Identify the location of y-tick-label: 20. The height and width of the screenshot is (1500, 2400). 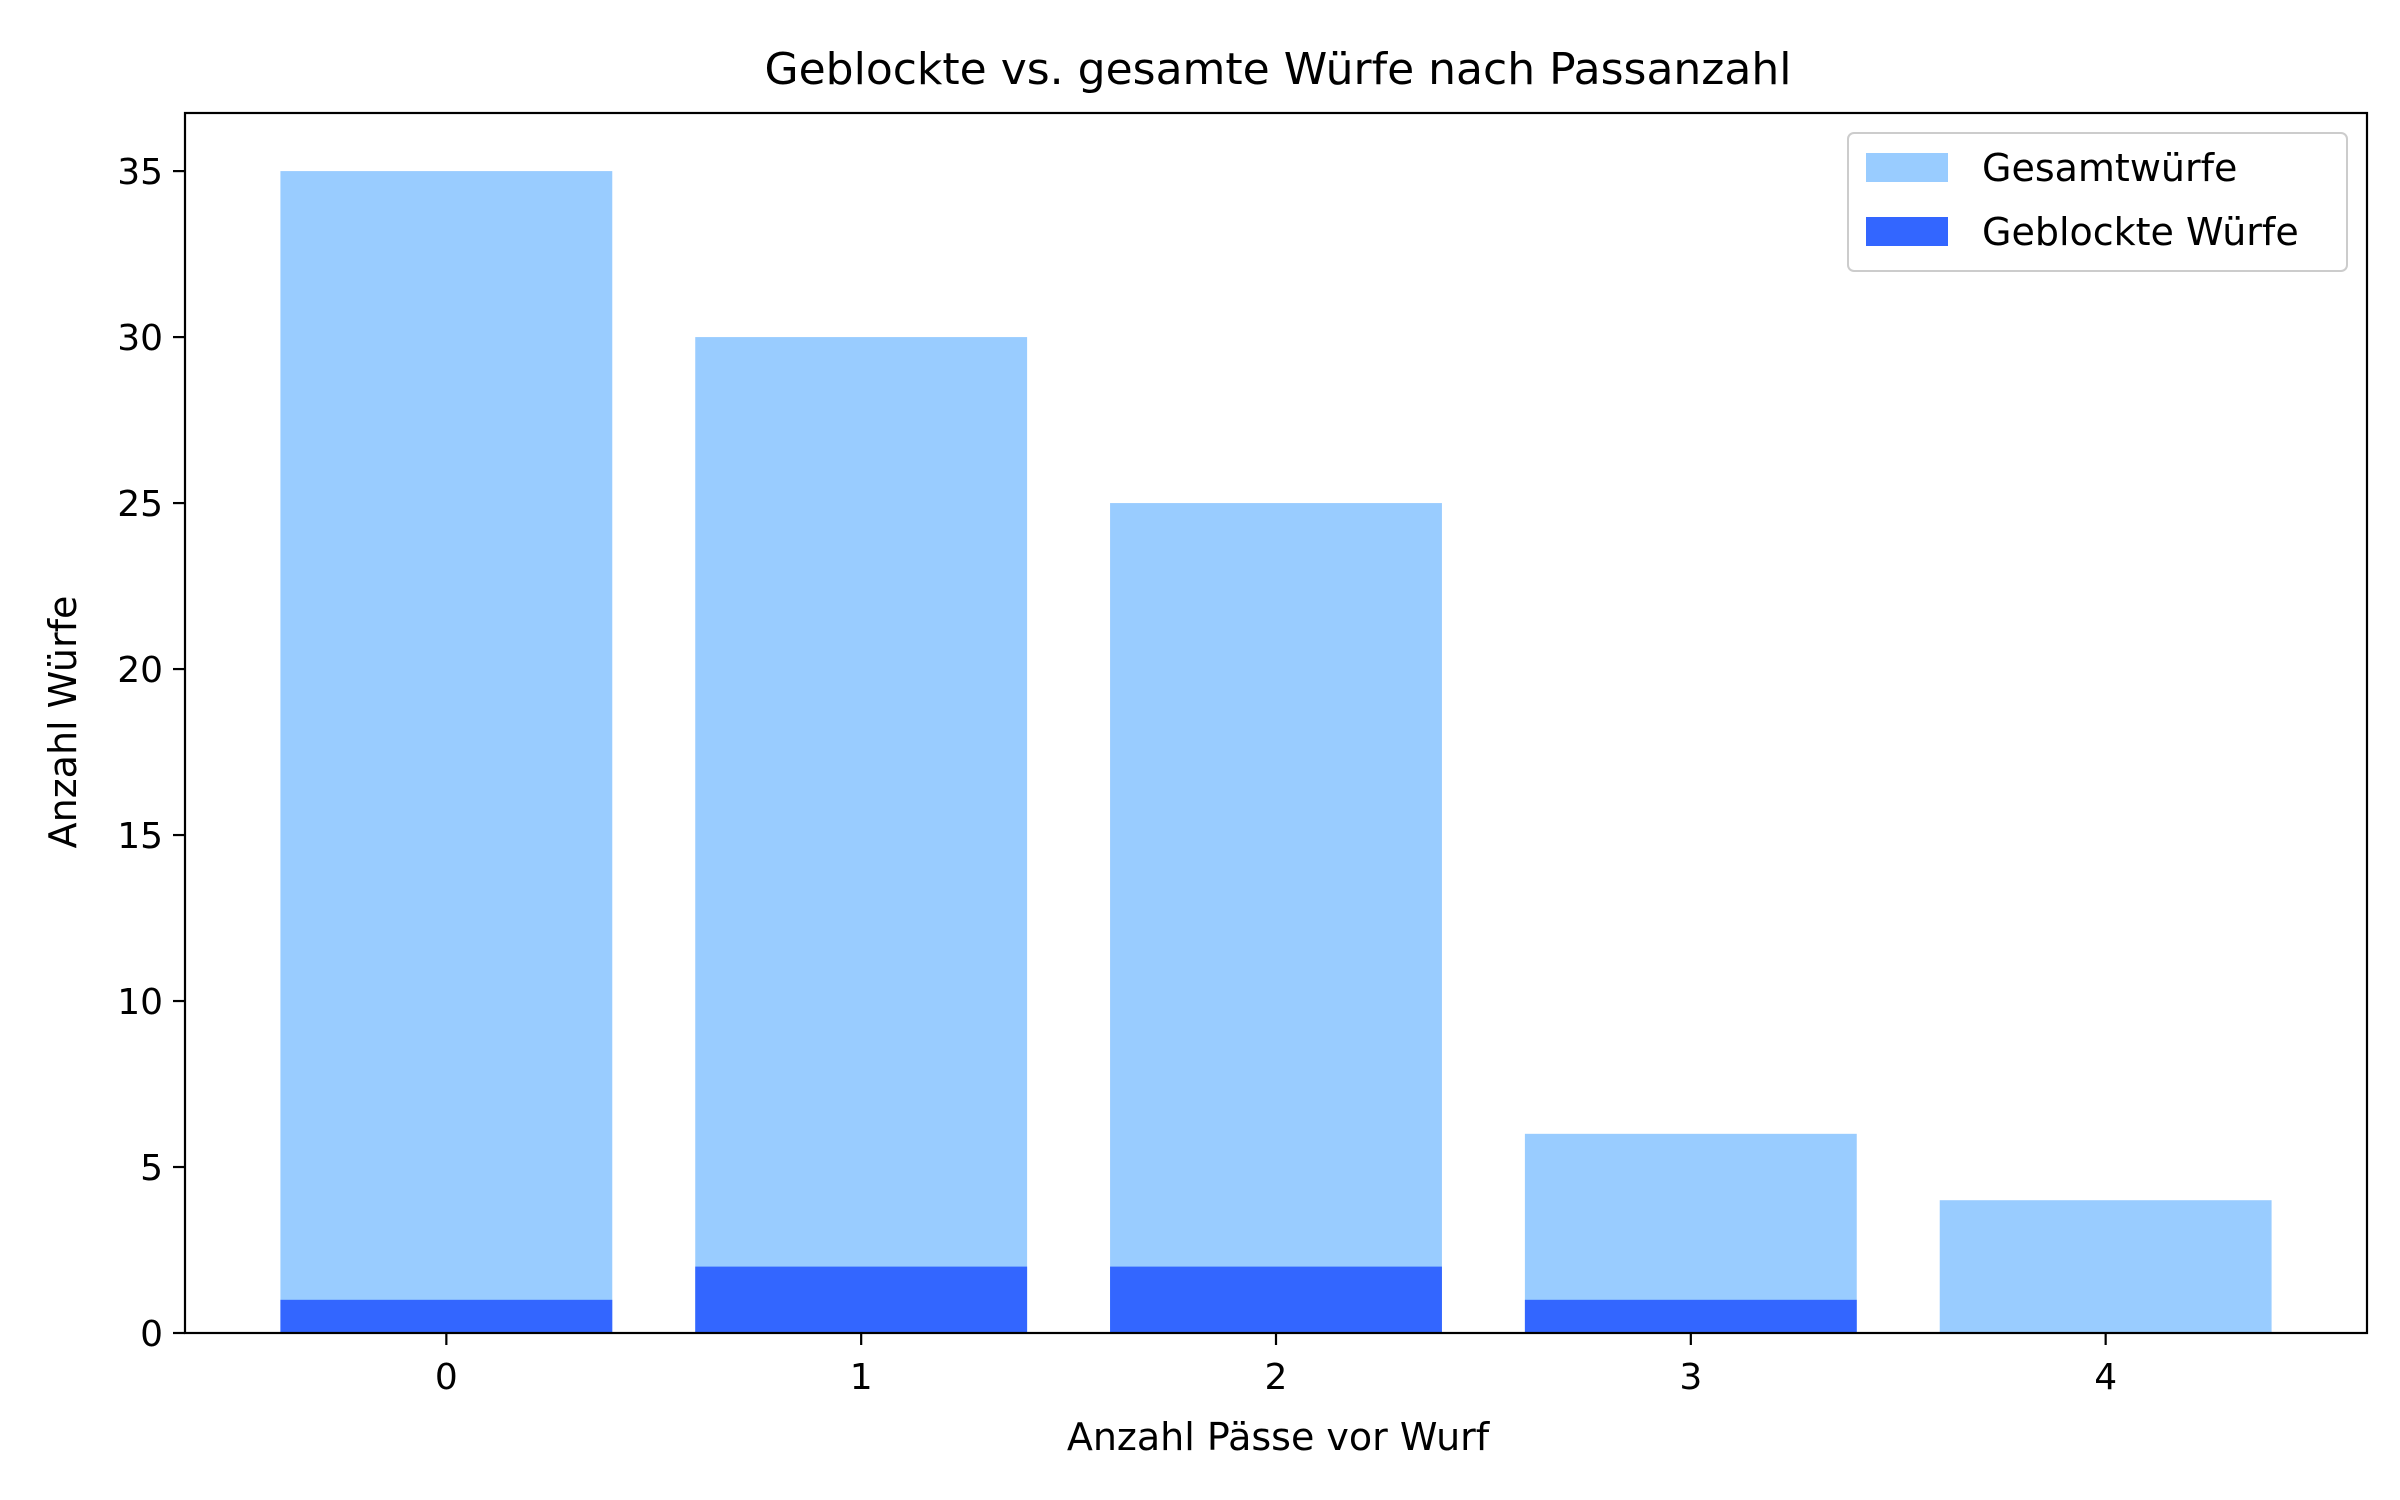
(140, 670).